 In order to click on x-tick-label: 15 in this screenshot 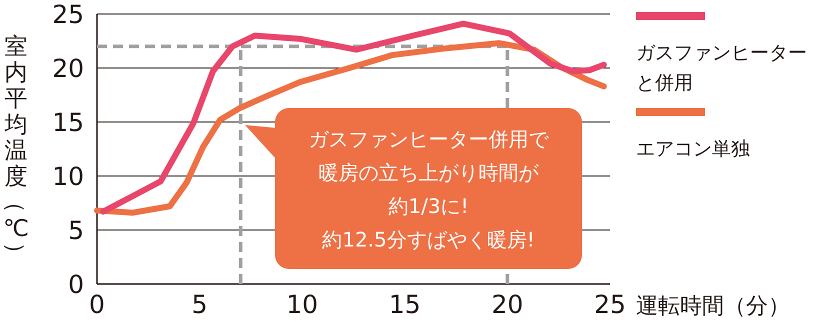, I will do `click(404, 304)`.